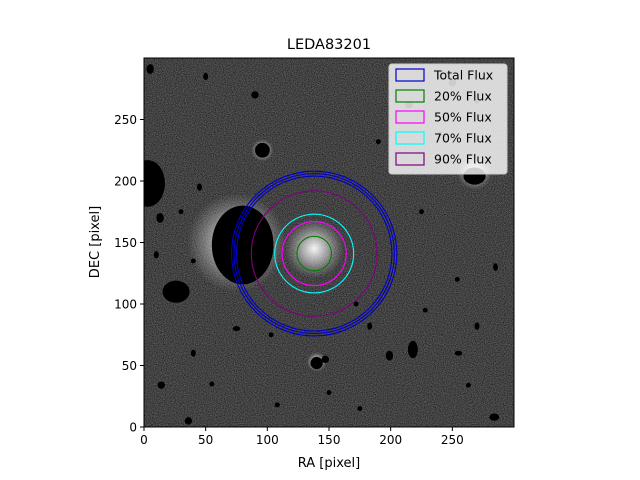 This screenshot has width=640, height=480. What do you see at coordinates (267, 440) in the screenshot?
I see `x-tick-label-2: 100` at bounding box center [267, 440].